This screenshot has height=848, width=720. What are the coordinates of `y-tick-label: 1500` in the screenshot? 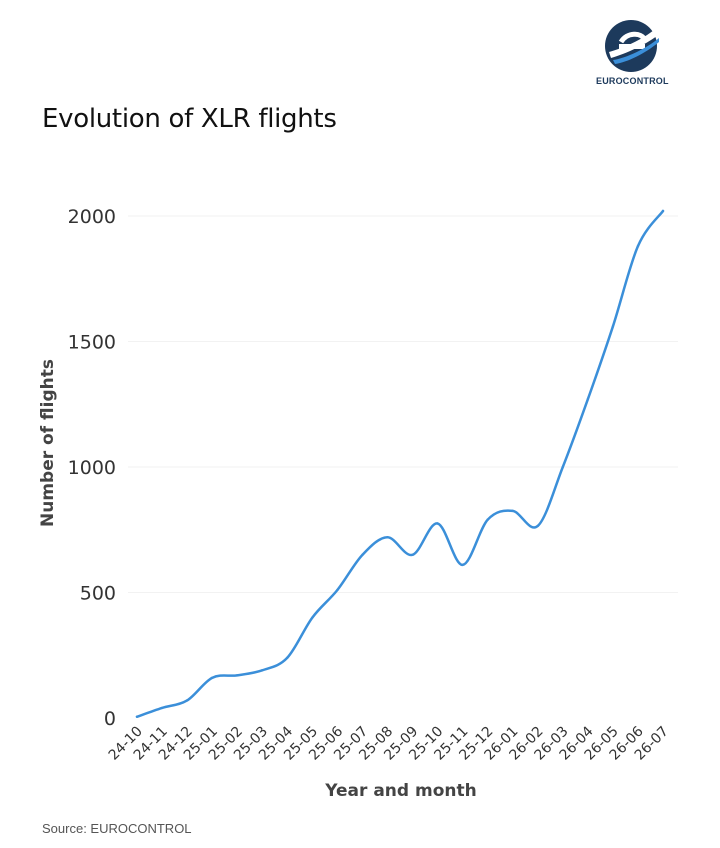 It's located at (92, 343).